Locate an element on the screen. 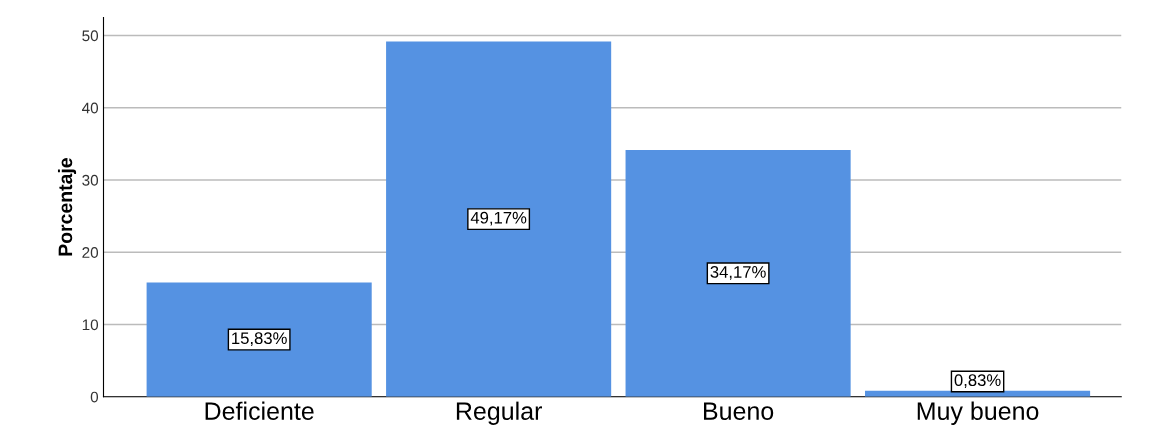  x-tick-label: Muy bueno is located at coordinates (978, 413).